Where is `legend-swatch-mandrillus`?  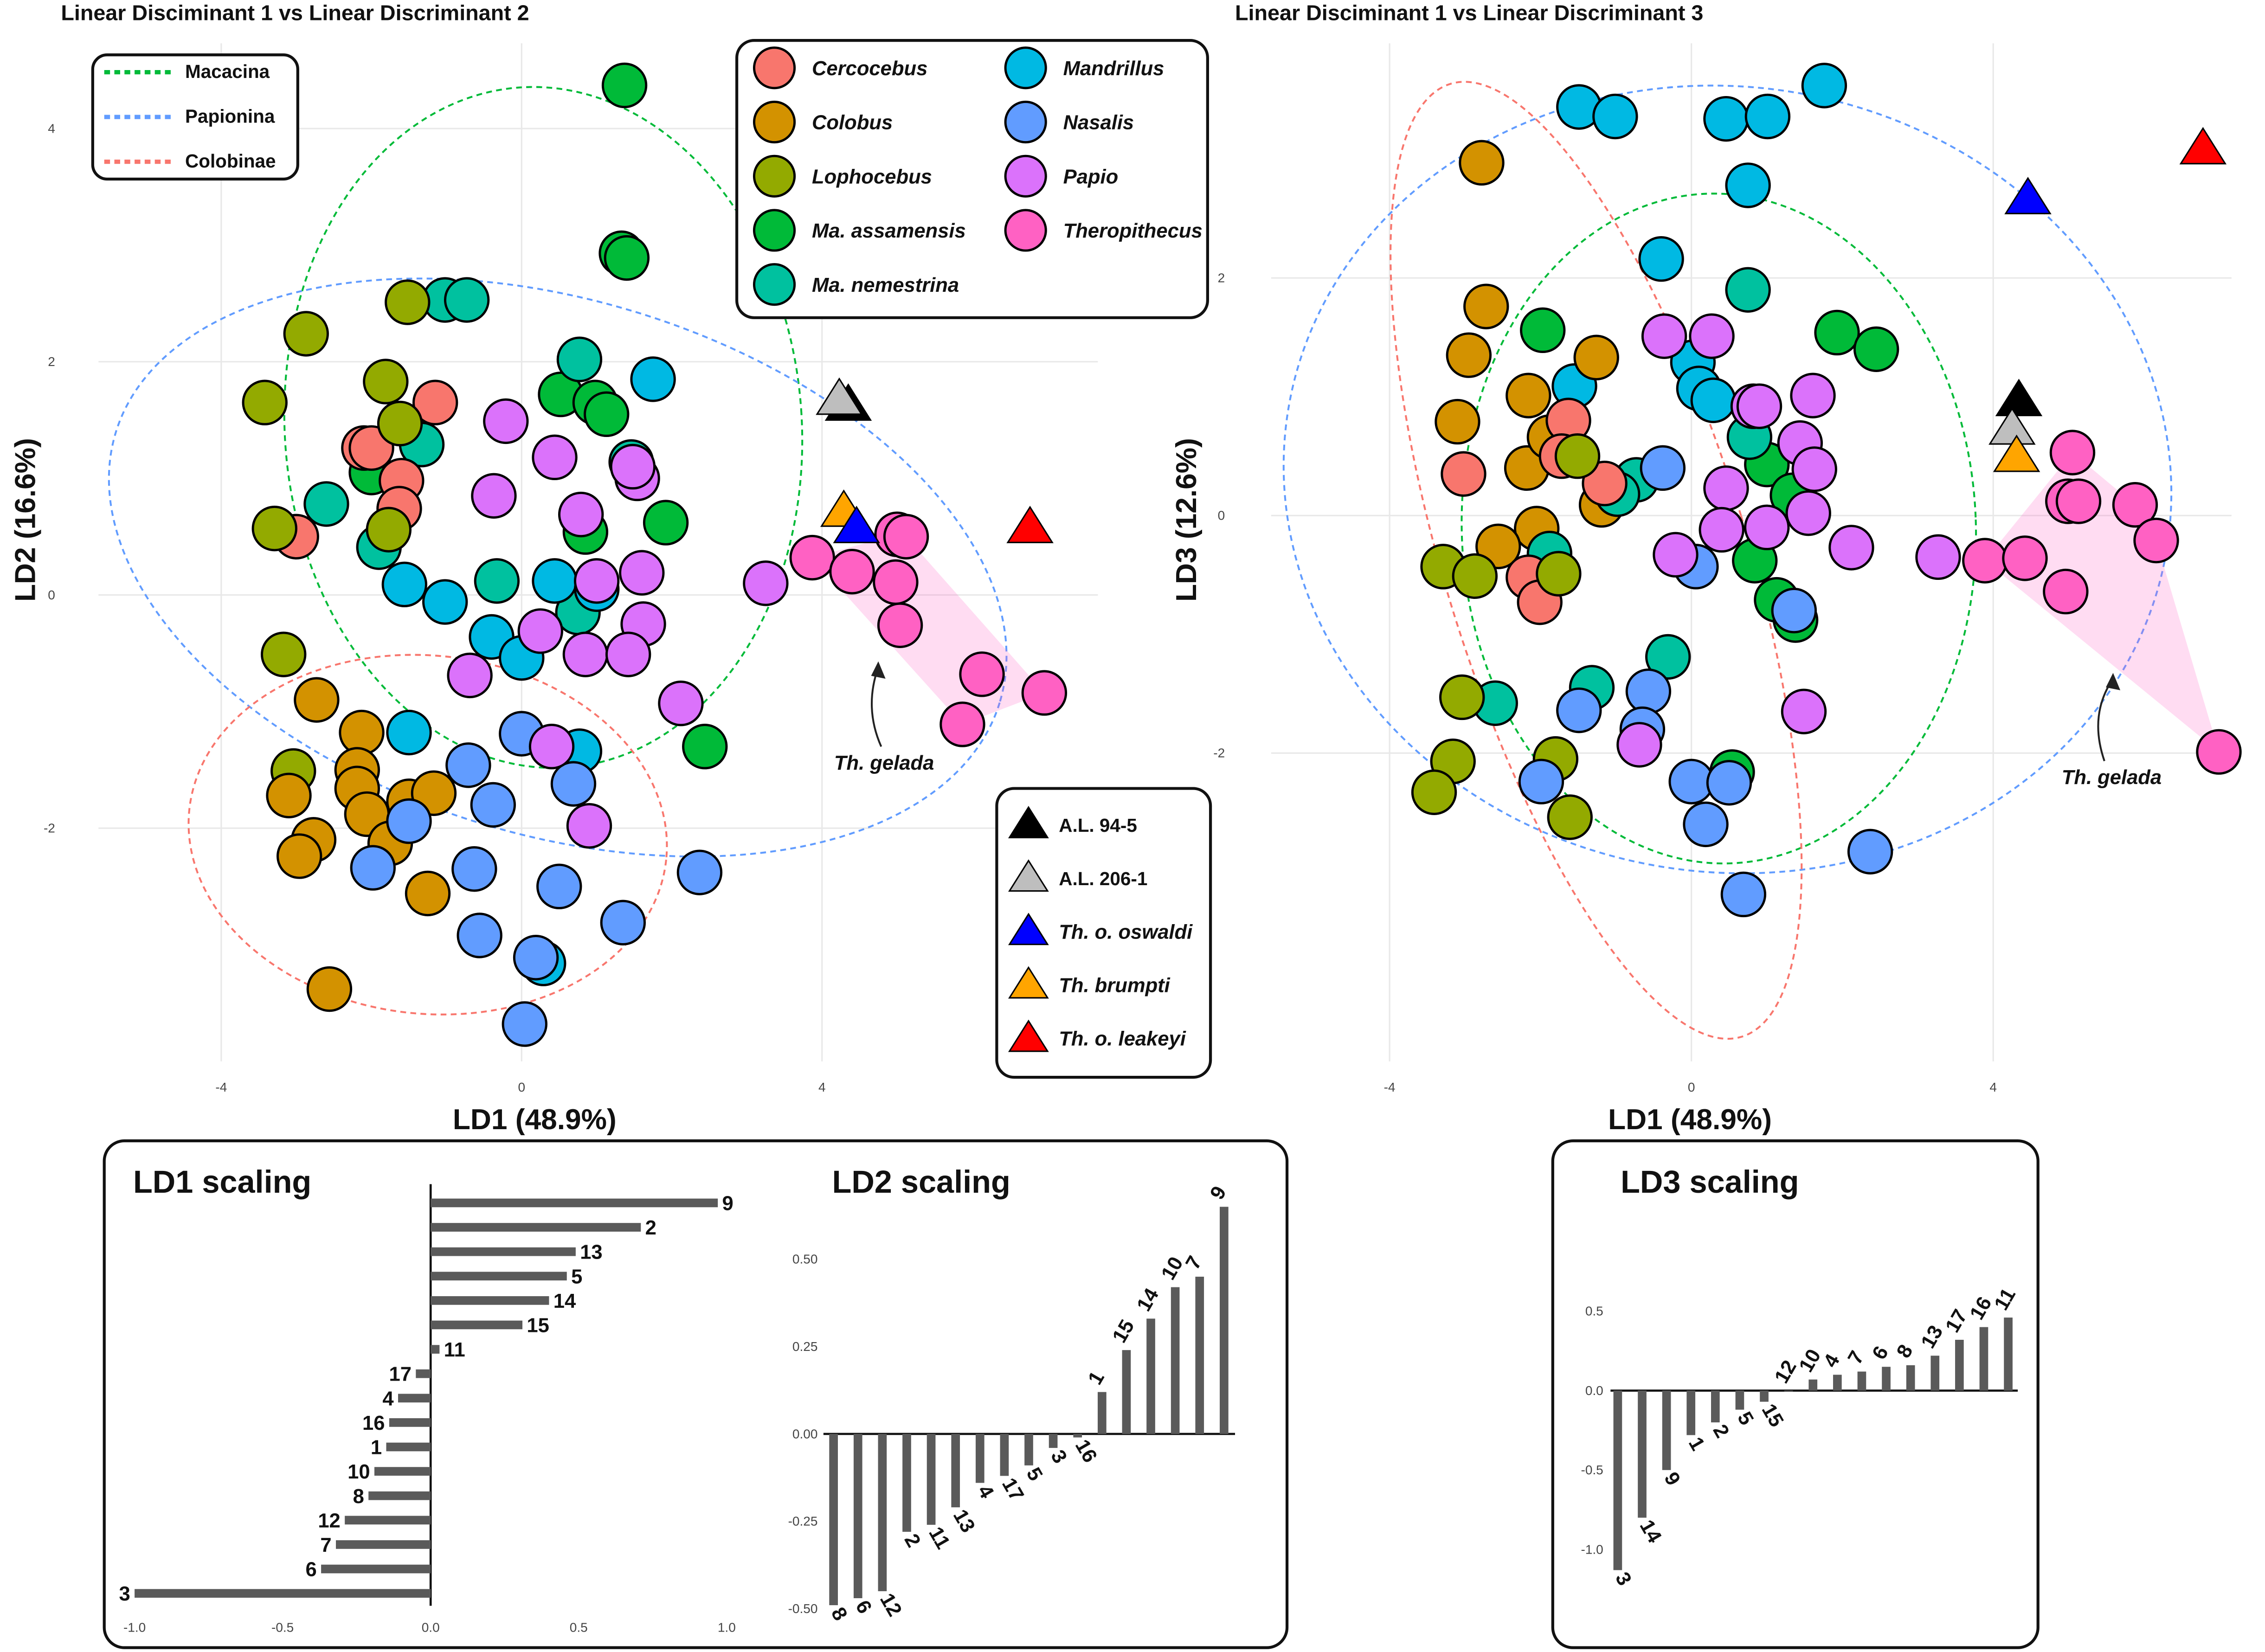 legend-swatch-mandrillus is located at coordinates (1025, 68).